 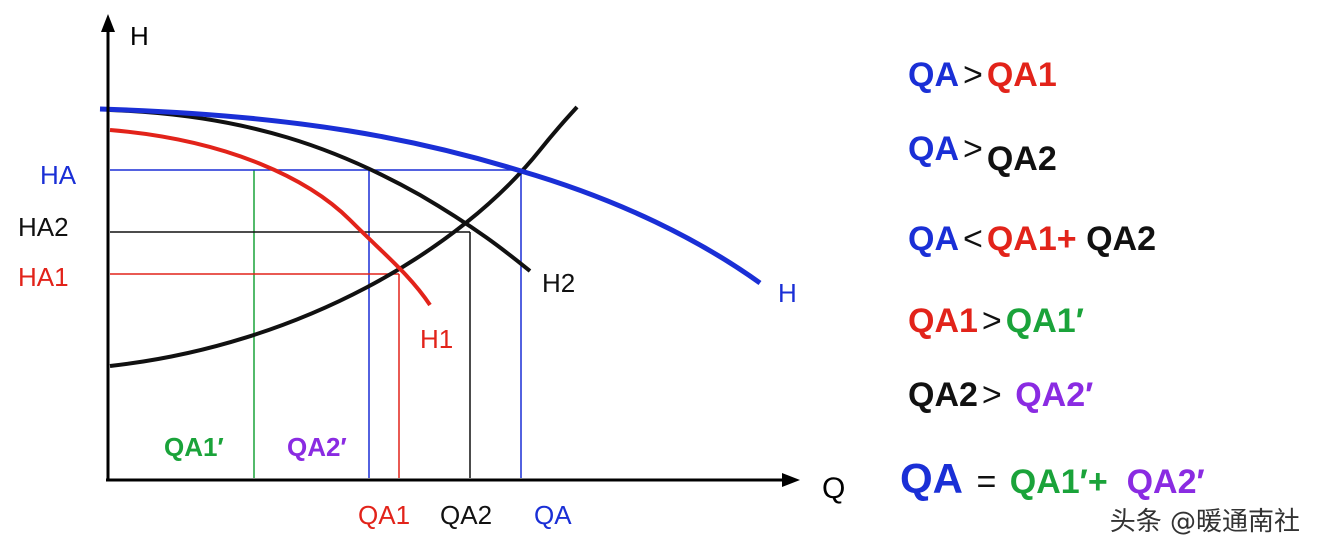 I want to click on eq4-left: QA1, so click(x=943, y=321).